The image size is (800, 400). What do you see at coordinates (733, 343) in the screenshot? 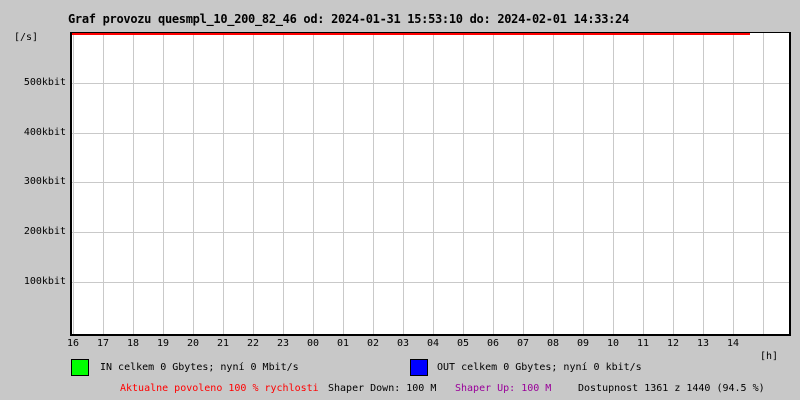
I see `x-tick-label: 14` at bounding box center [733, 343].